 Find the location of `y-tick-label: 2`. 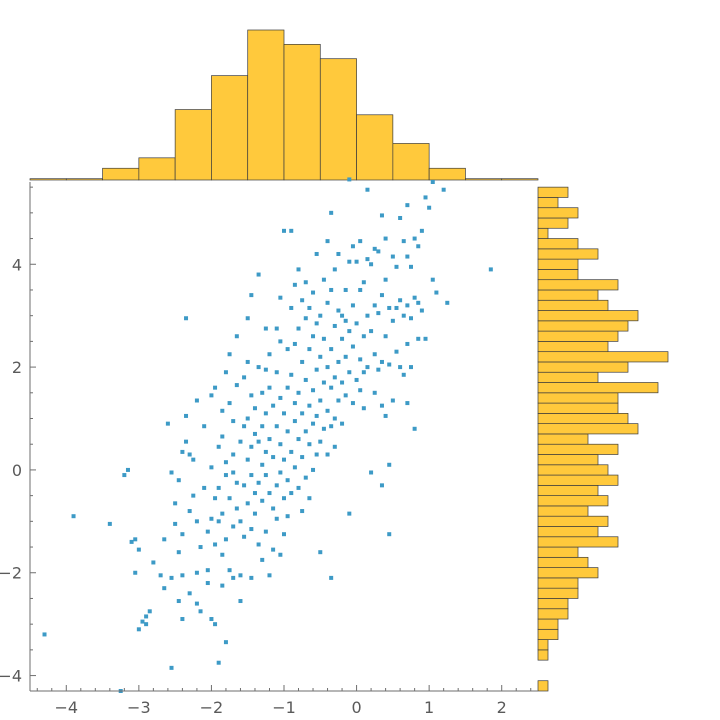

y-tick-label: 2 is located at coordinates (17, 367).